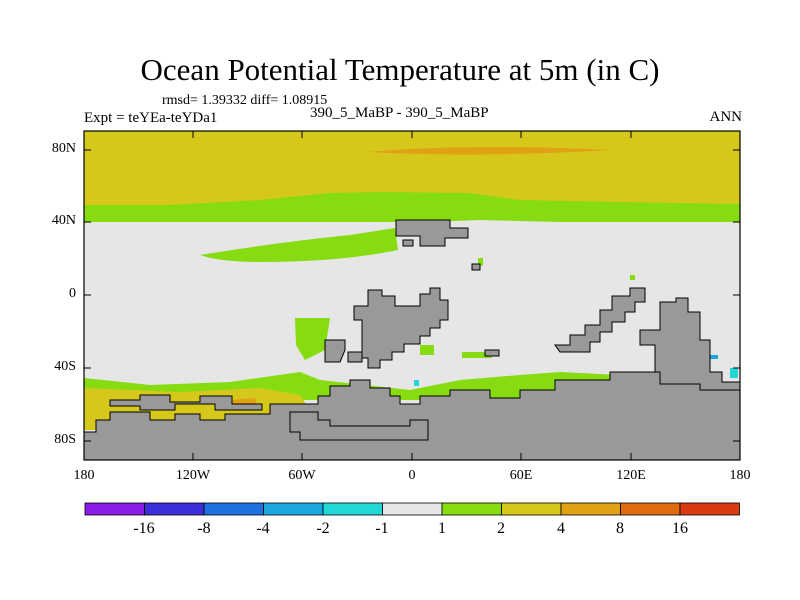 This screenshot has width=800, height=600. What do you see at coordinates (734, 373) in the screenshot?
I see `cool-spot-pacific-b` at bounding box center [734, 373].